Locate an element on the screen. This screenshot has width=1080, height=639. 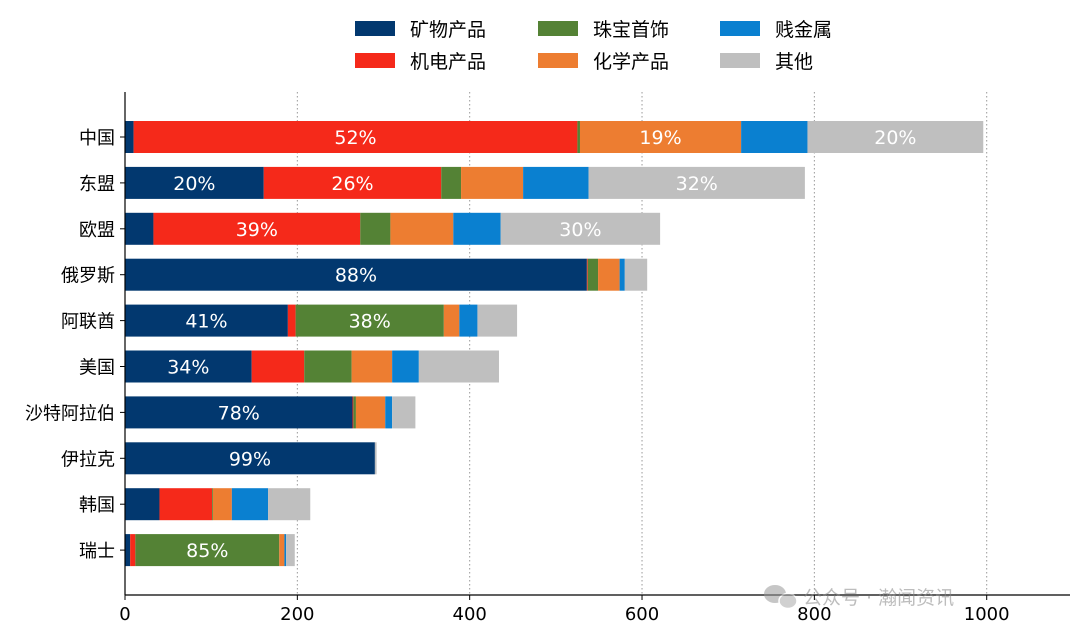
data-label: 52% is located at coordinates (355, 138).